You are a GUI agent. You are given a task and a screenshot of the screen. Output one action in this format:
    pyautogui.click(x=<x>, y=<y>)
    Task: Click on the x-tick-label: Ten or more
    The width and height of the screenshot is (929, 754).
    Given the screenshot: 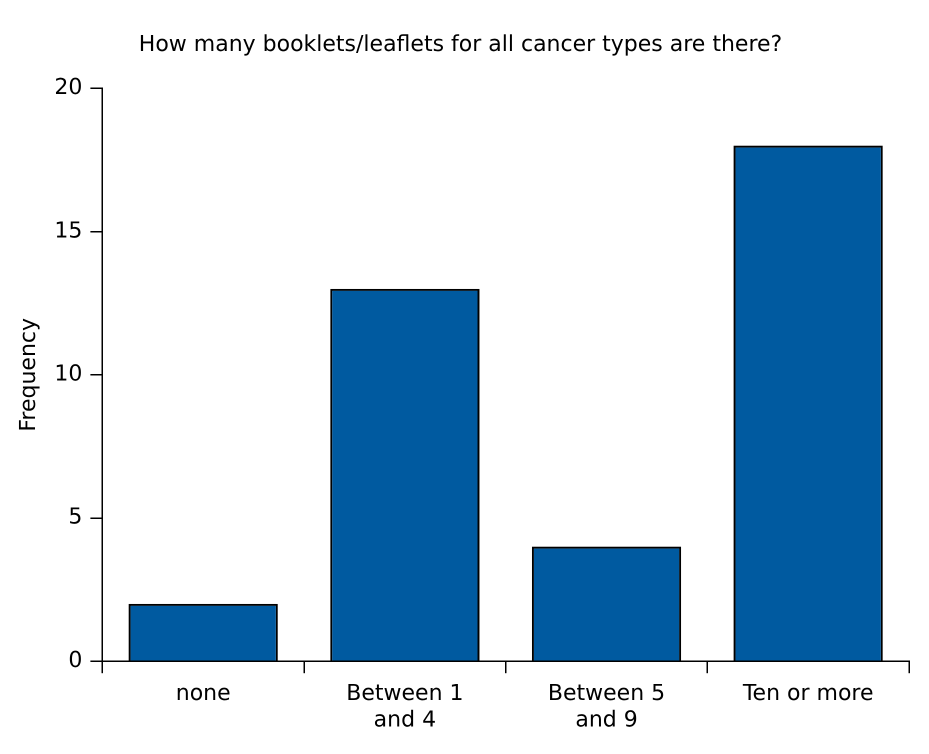 What is the action you would take?
    pyautogui.click(x=808, y=693)
    